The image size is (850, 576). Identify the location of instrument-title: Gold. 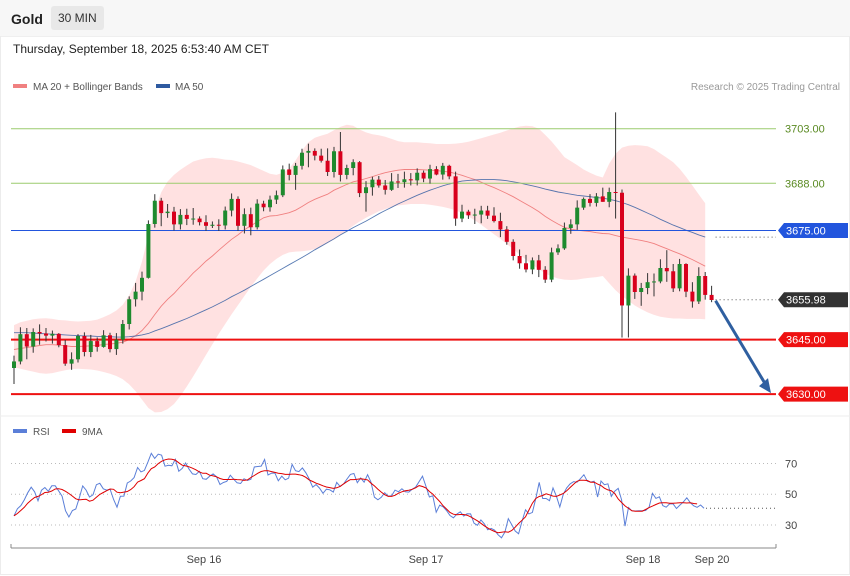
(27, 19).